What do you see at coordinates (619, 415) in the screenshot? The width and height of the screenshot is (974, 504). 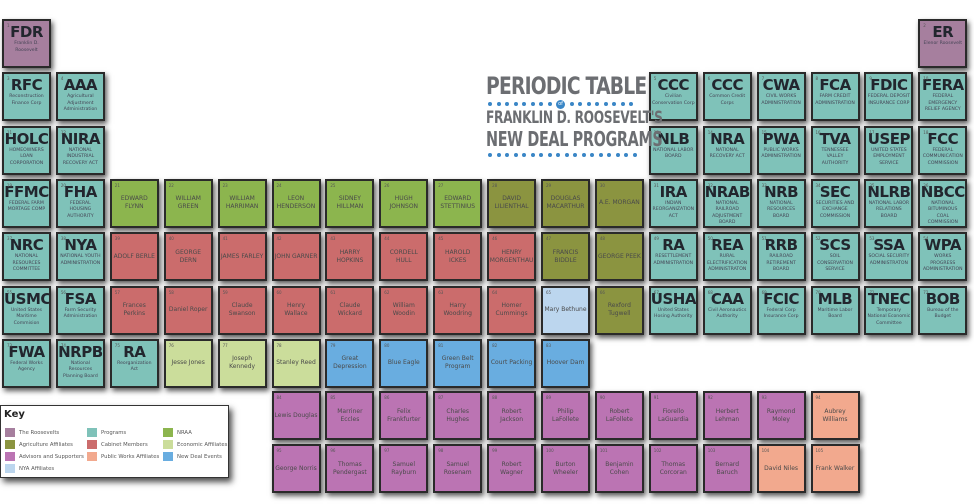 I see `element-tile: 90 Robert LaFollete` at bounding box center [619, 415].